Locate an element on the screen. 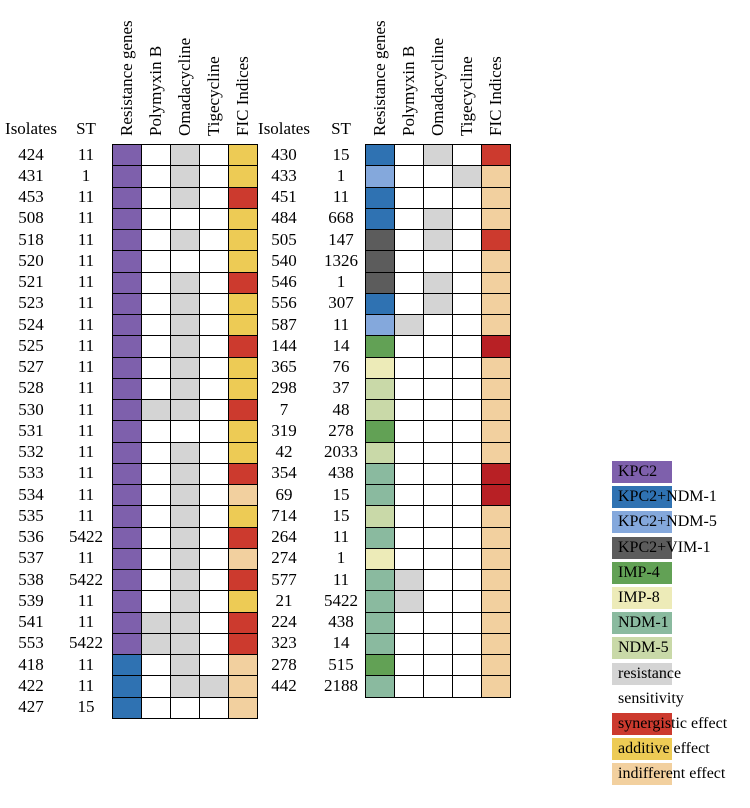  isolate-id: 524 is located at coordinates (31, 324).